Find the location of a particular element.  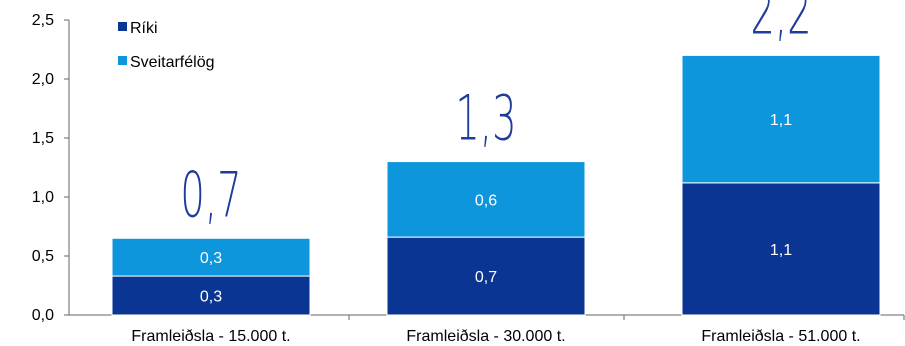

category-label: Framleiðsla - 51.000 t. is located at coordinates (780, 336).